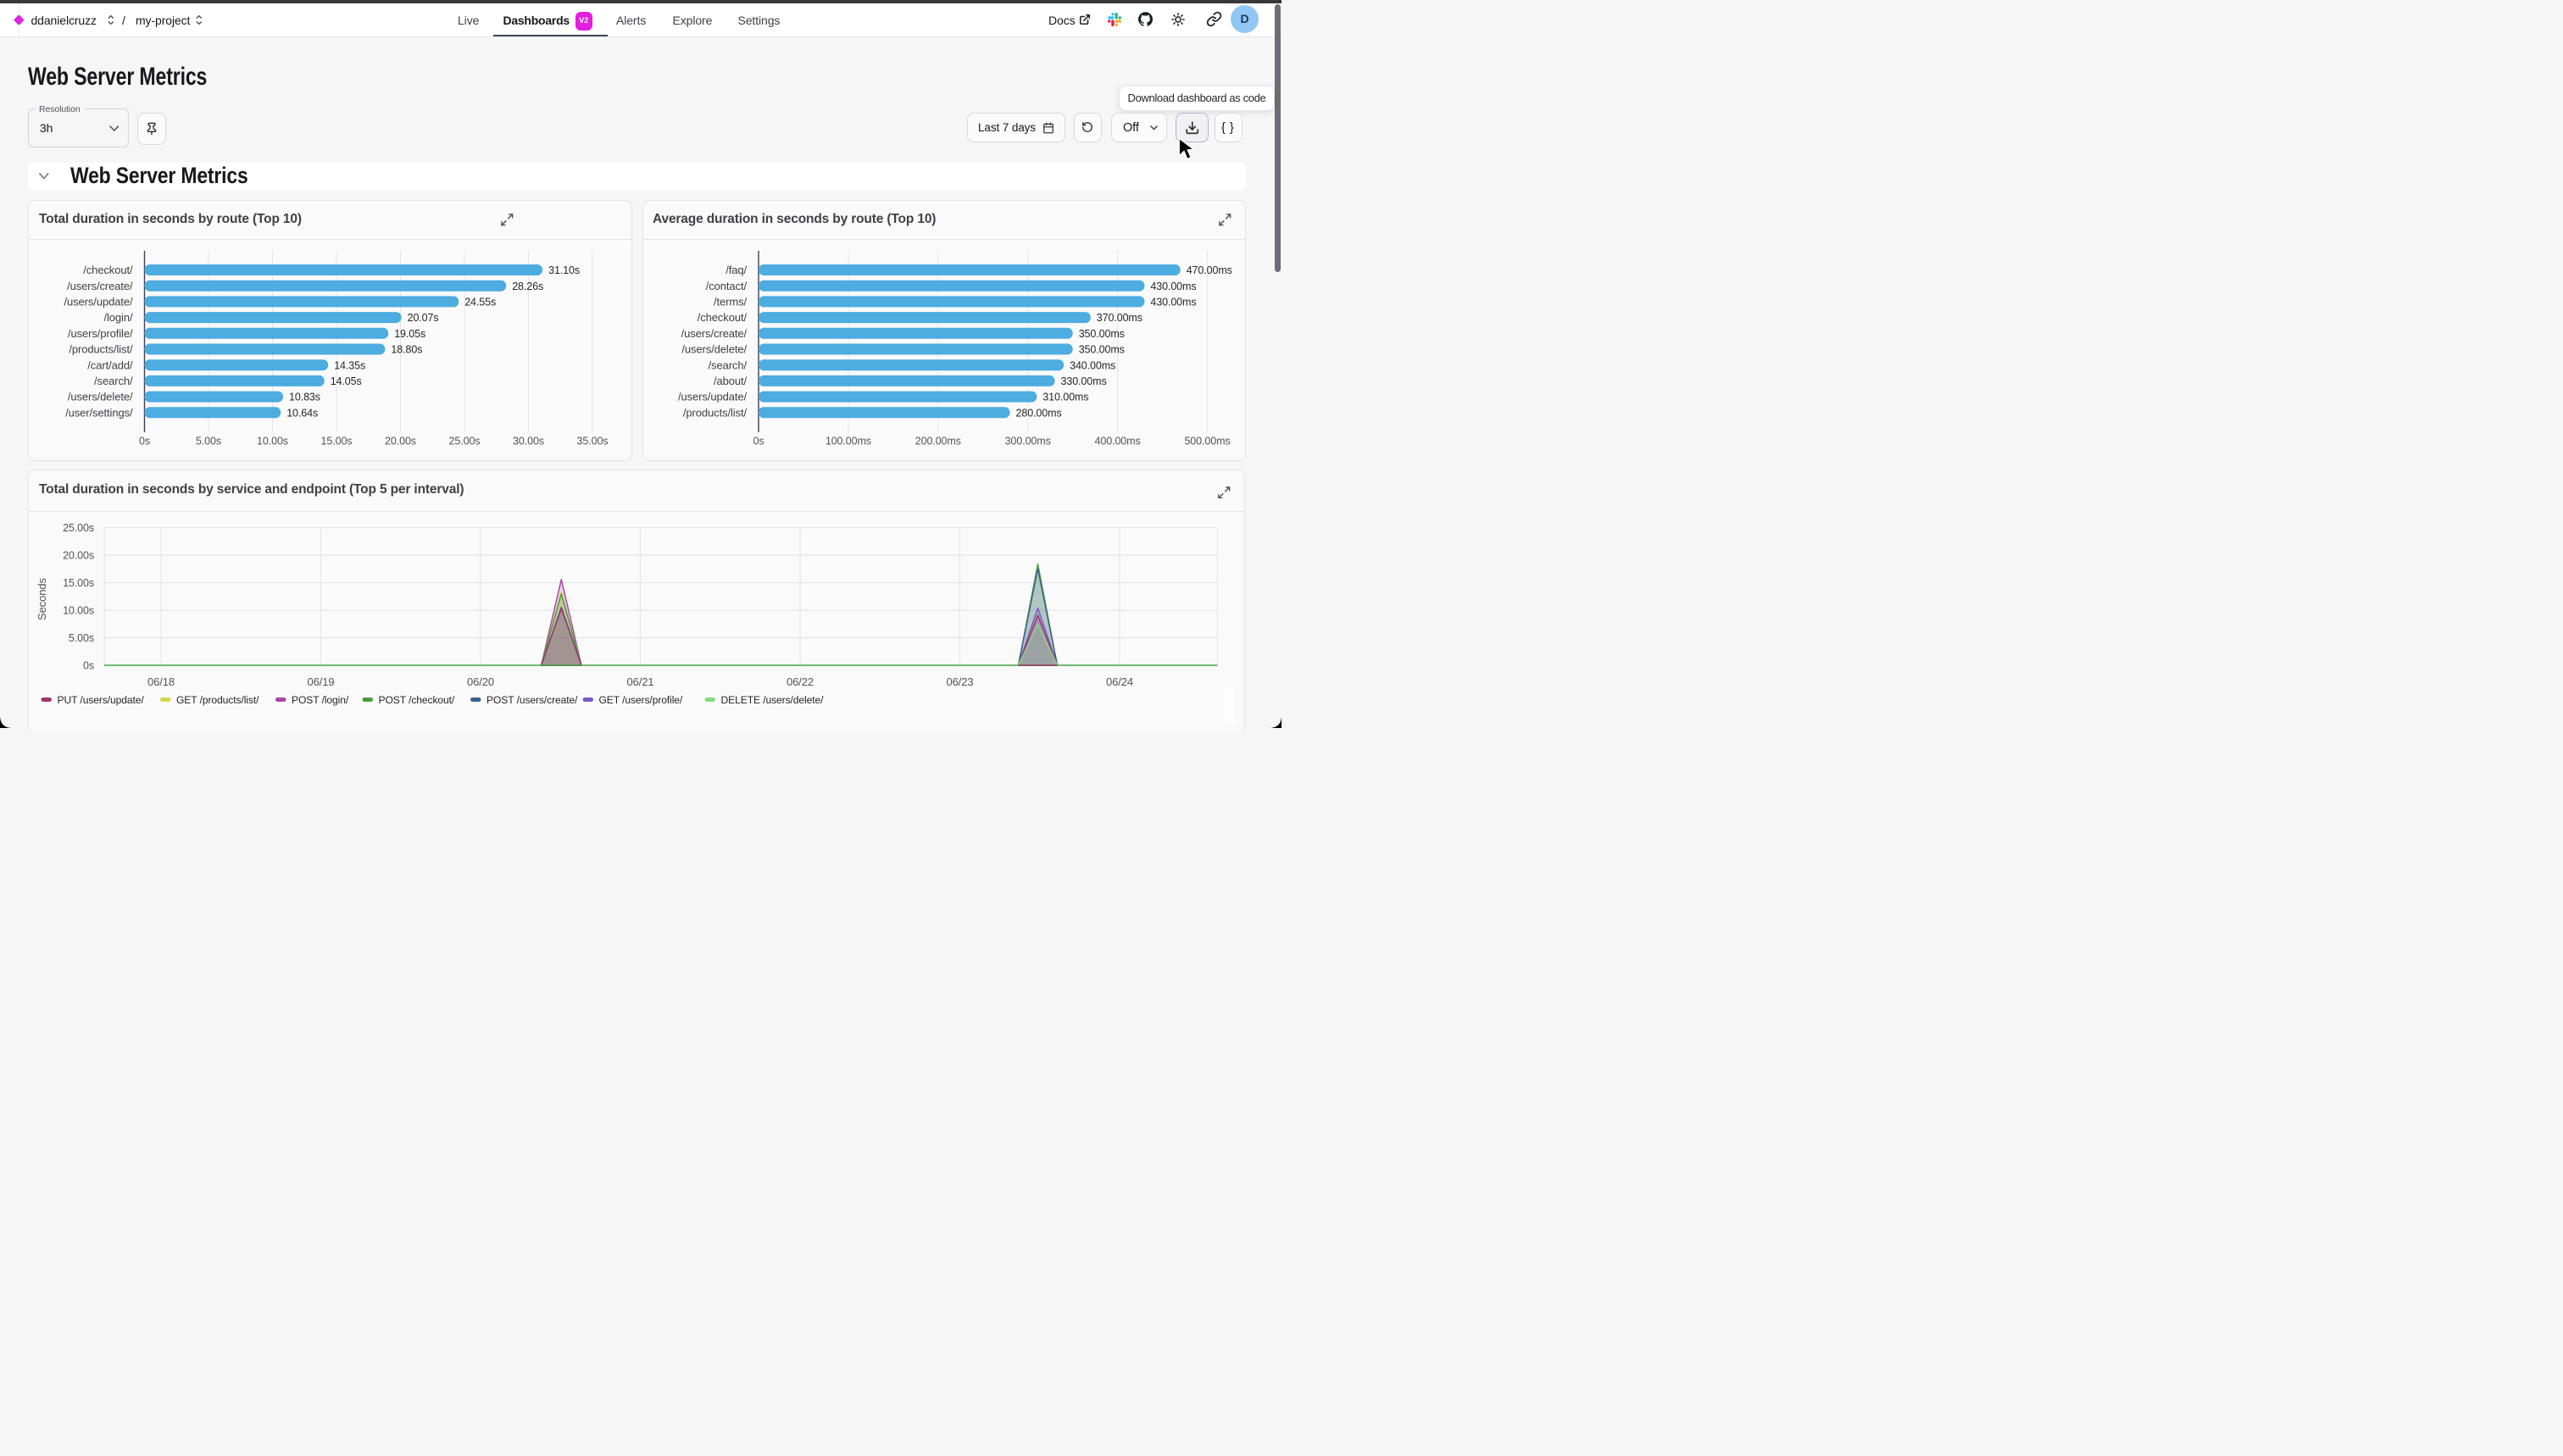 The image size is (2563, 1456). What do you see at coordinates (1092, 365) in the screenshot?
I see `svg-text: 340.00ms` at bounding box center [1092, 365].